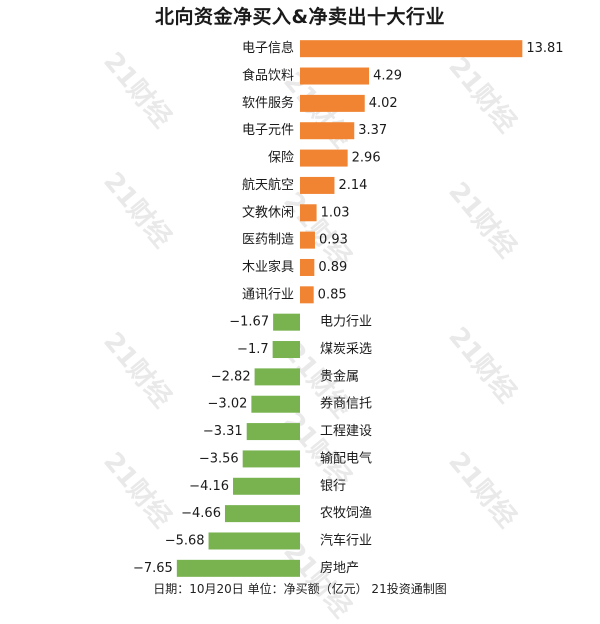 Image resolution: width=600 pixels, height=624 pixels. I want to click on category-label: 煤炭采选, so click(346, 349).